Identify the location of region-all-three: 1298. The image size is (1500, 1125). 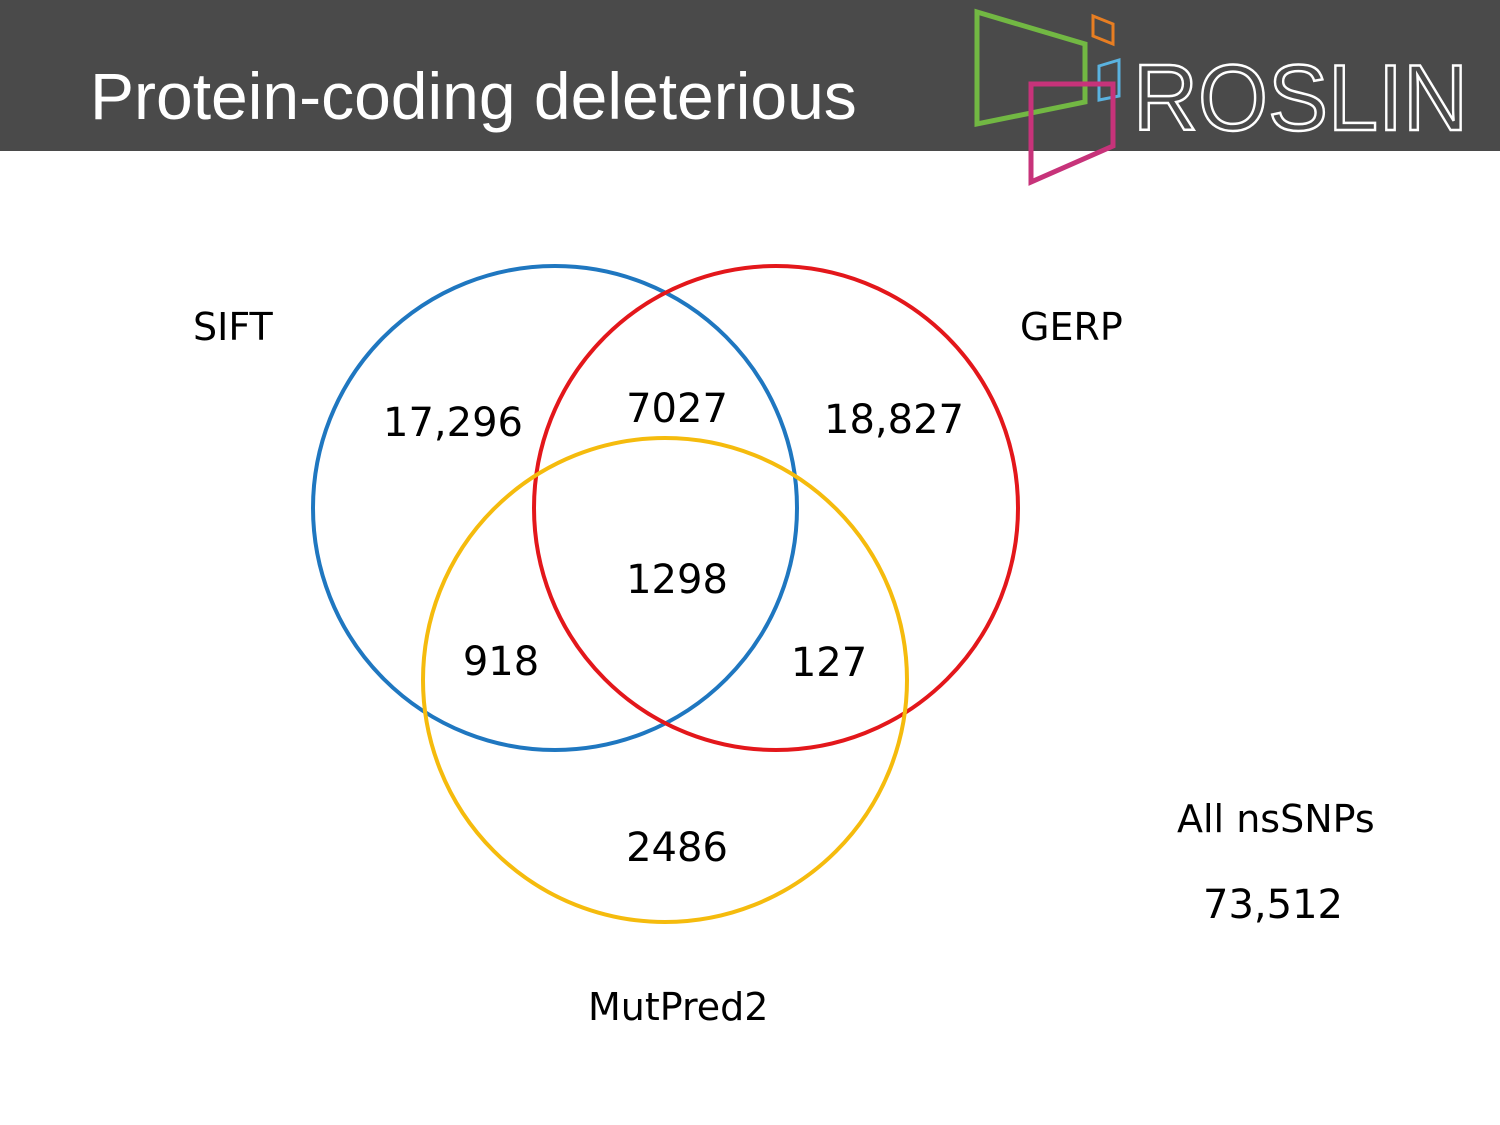
(677, 580).